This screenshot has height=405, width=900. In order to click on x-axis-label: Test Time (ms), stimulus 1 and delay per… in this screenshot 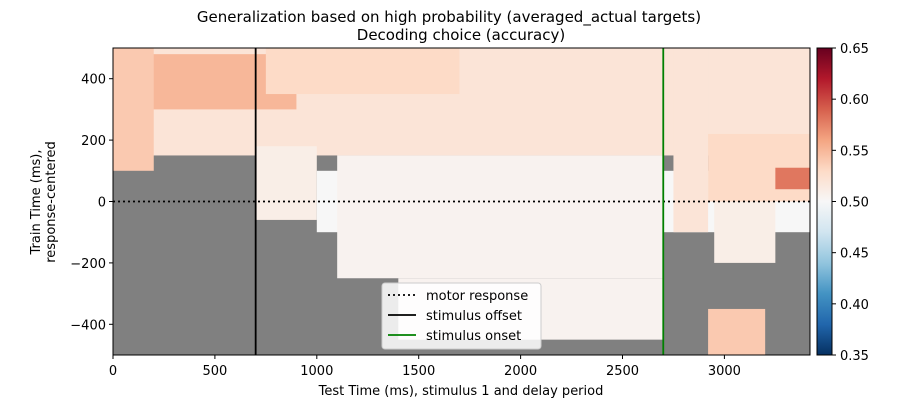, I will do `click(461, 391)`.